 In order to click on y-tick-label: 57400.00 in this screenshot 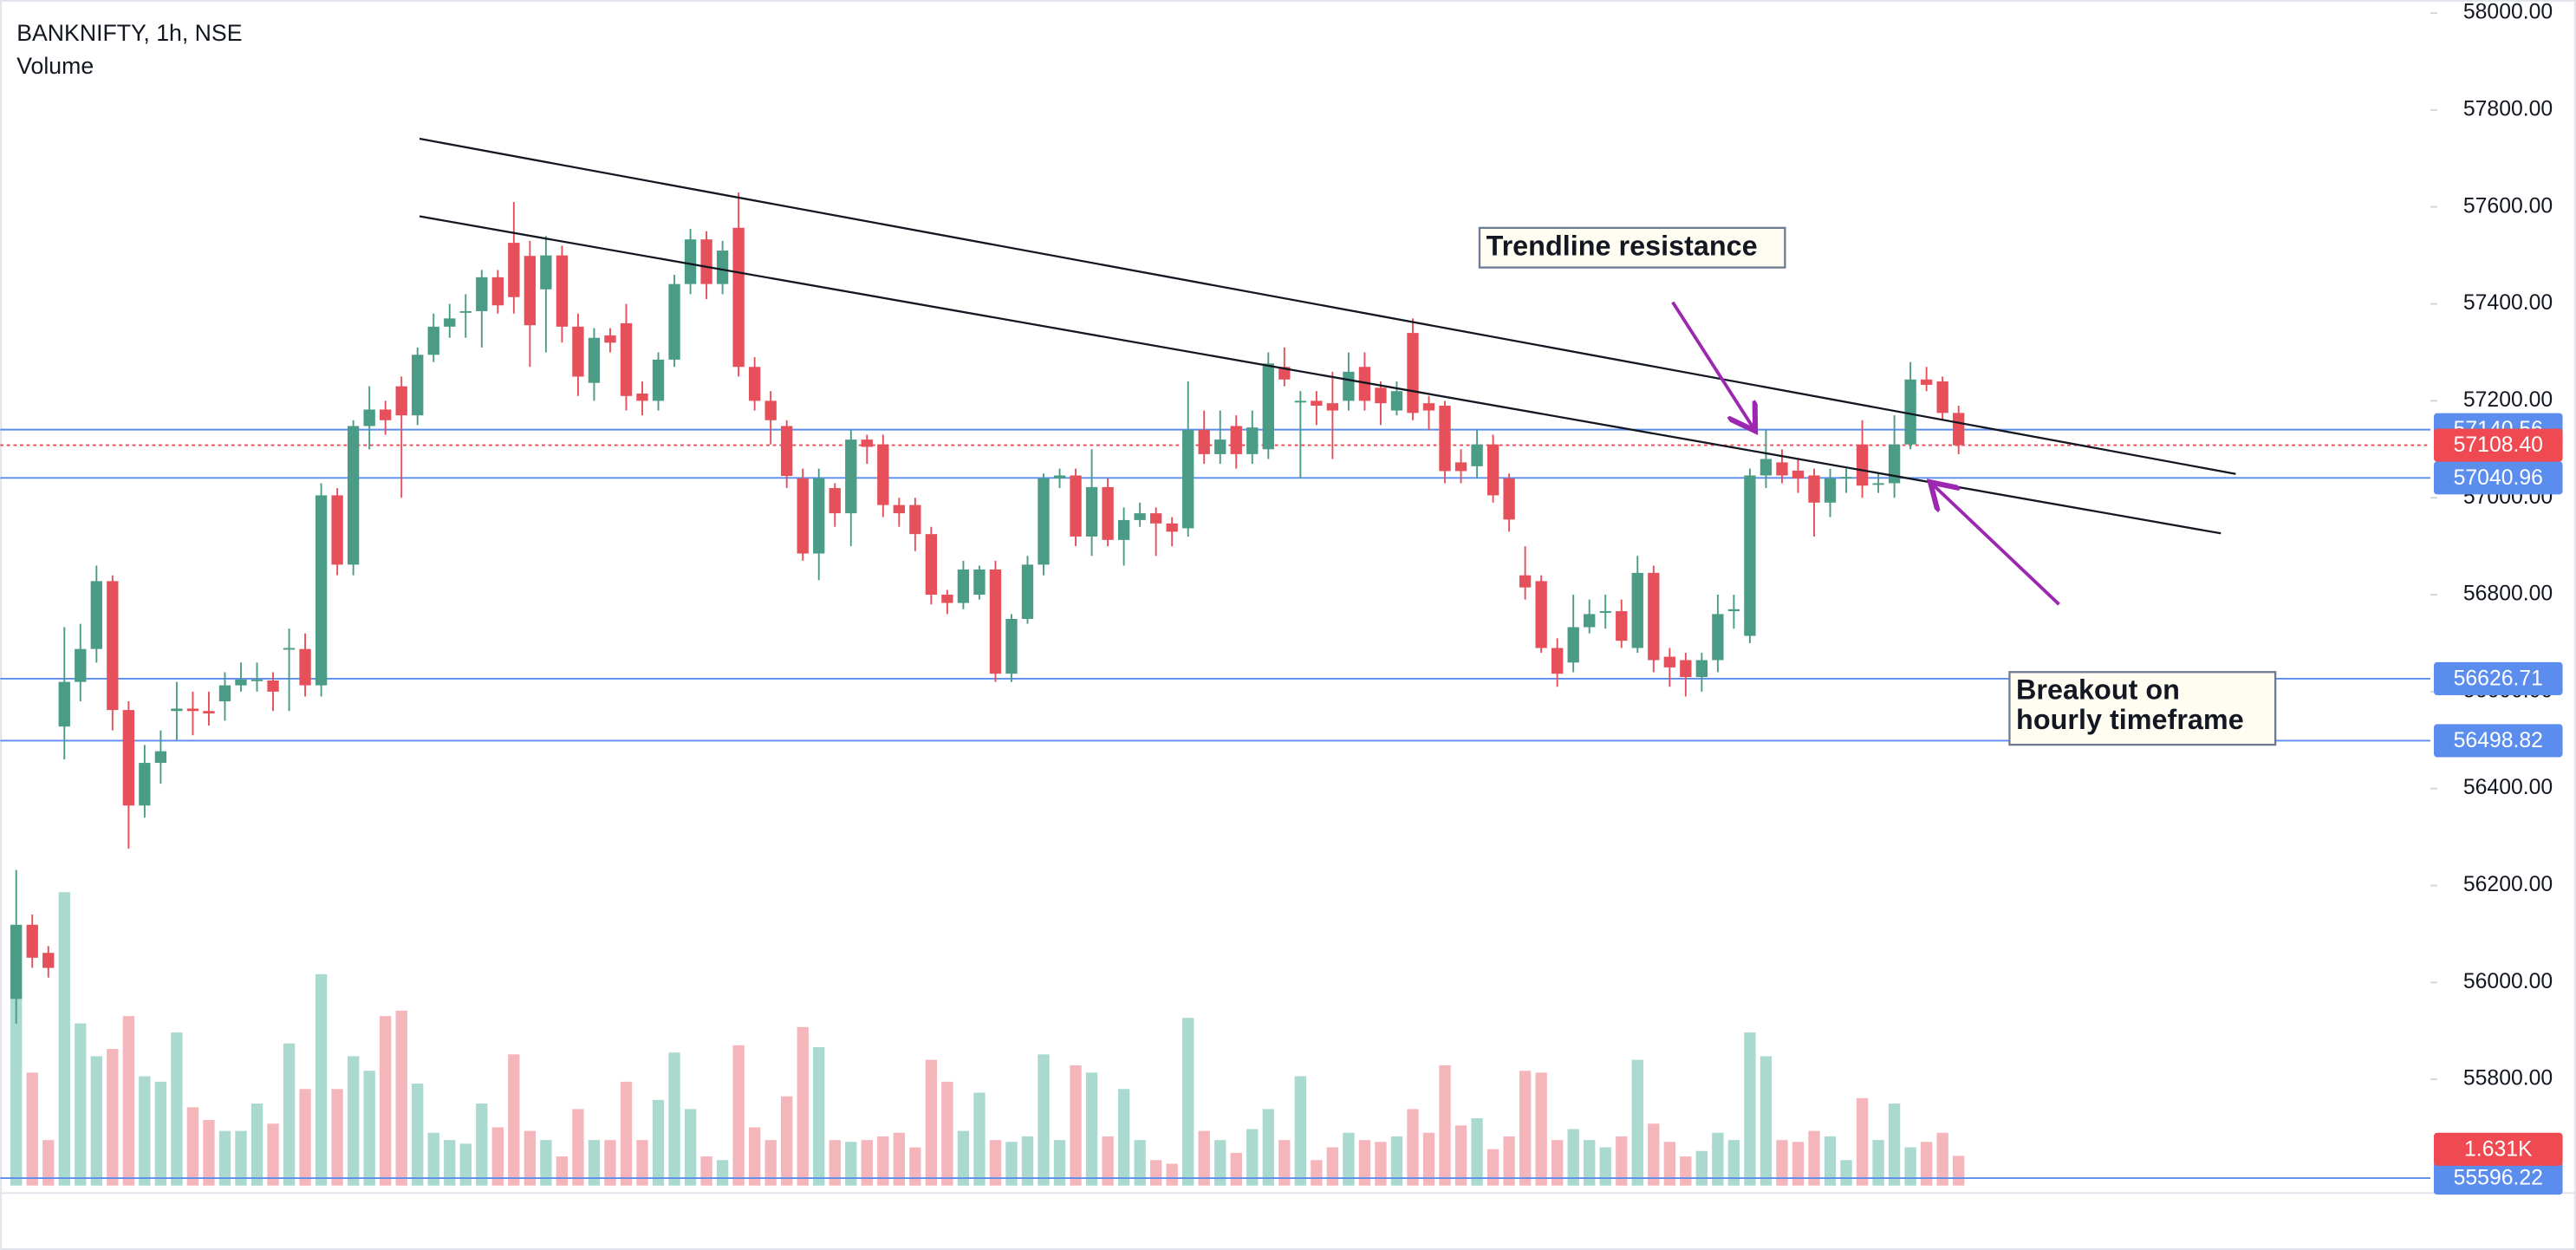, I will do `click(2508, 303)`.